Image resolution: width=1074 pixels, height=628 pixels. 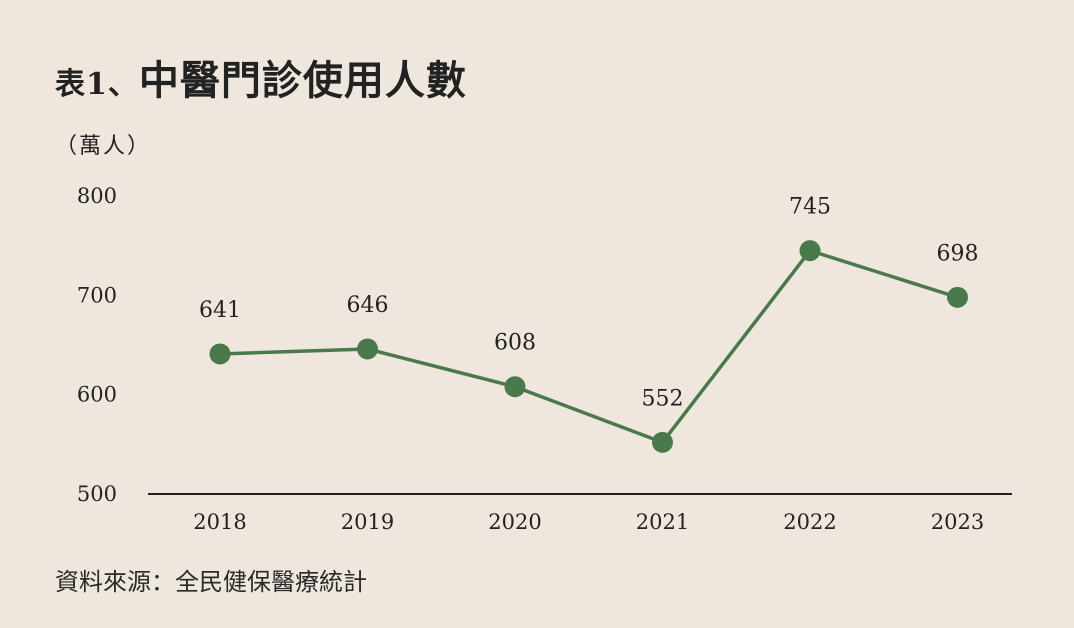 I want to click on x-tick-label: 2019, so click(x=367, y=522).